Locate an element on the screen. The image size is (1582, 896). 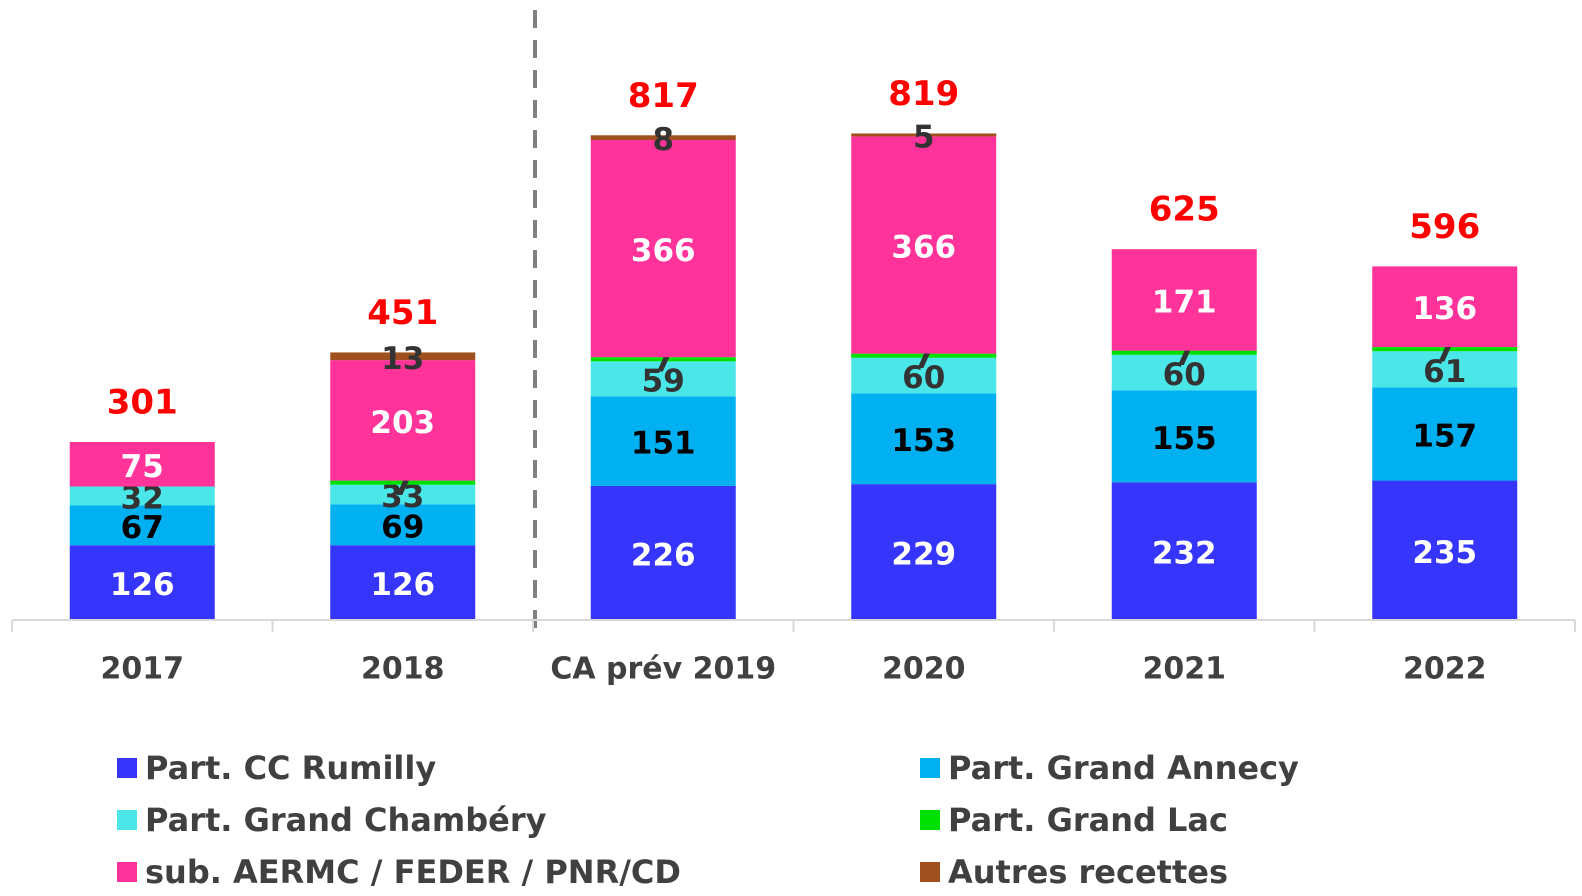
value-label: 151 is located at coordinates (663, 444).